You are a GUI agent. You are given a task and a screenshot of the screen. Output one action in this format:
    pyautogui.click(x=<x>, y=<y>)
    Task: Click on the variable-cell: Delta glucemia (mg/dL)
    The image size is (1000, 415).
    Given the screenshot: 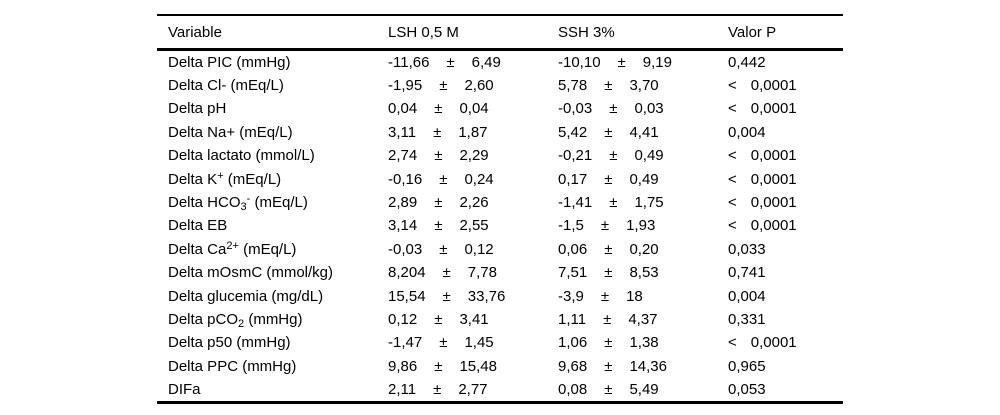 What is the action you would take?
    pyautogui.click(x=272, y=296)
    